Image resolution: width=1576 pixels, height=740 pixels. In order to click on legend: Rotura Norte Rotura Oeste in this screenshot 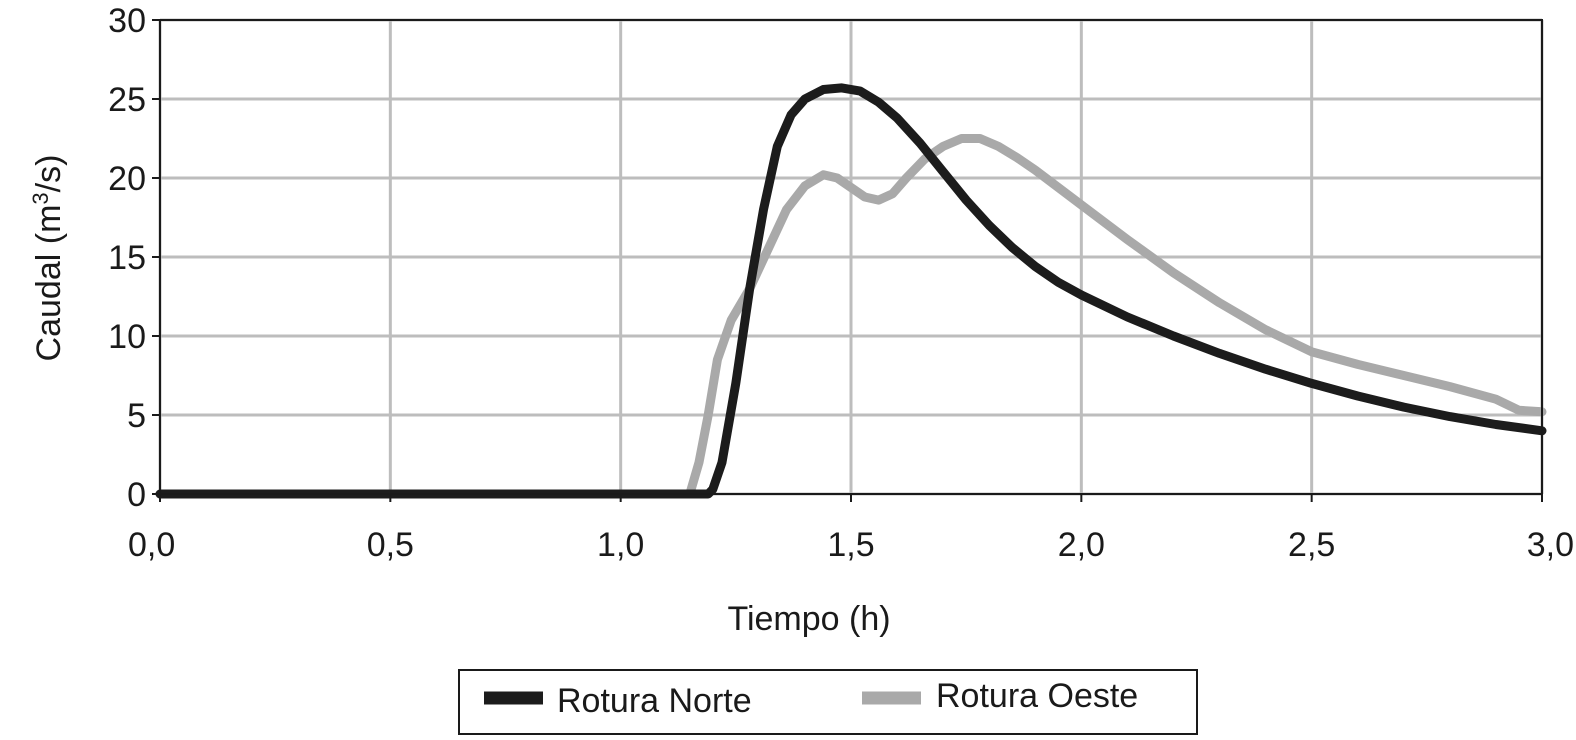, I will do `click(828, 702)`.